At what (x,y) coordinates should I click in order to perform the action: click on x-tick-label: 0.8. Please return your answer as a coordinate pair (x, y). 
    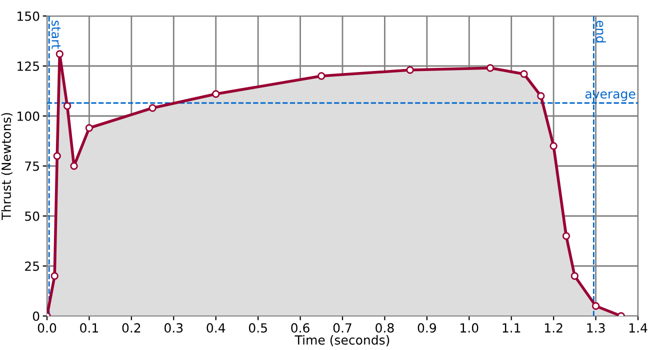
    Looking at the image, I should click on (385, 328).